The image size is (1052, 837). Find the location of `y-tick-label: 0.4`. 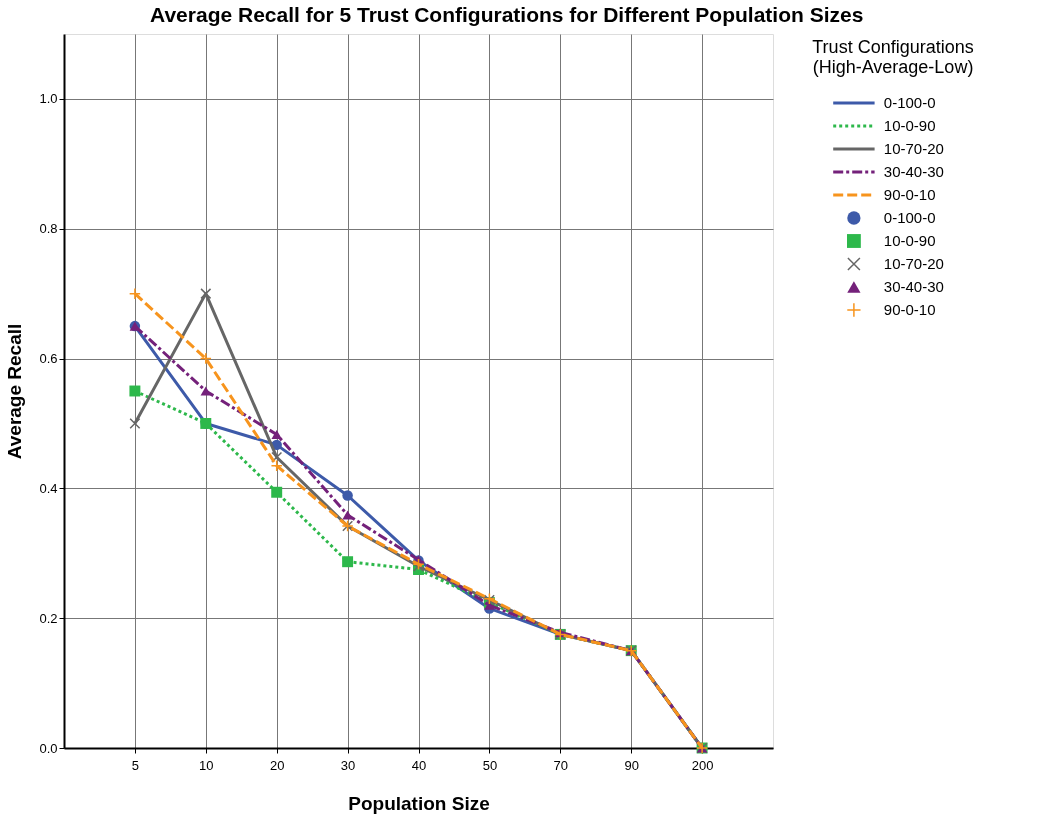

y-tick-label: 0.4 is located at coordinates (48, 488).